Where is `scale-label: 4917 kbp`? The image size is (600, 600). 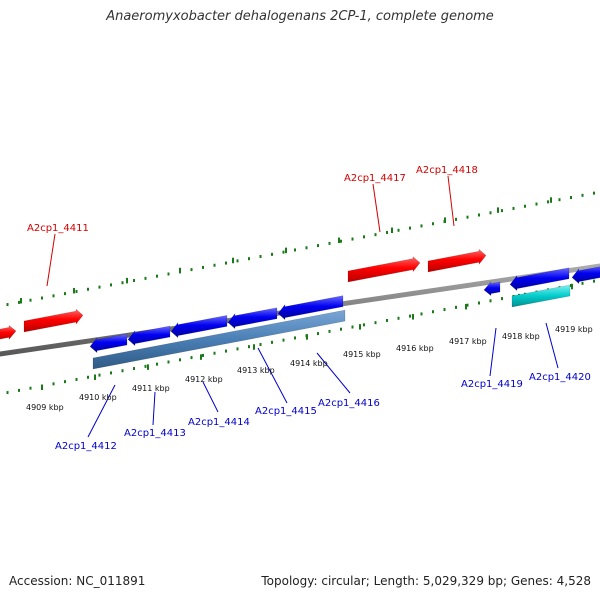
scale-label: 4917 kbp is located at coordinates (468, 341).